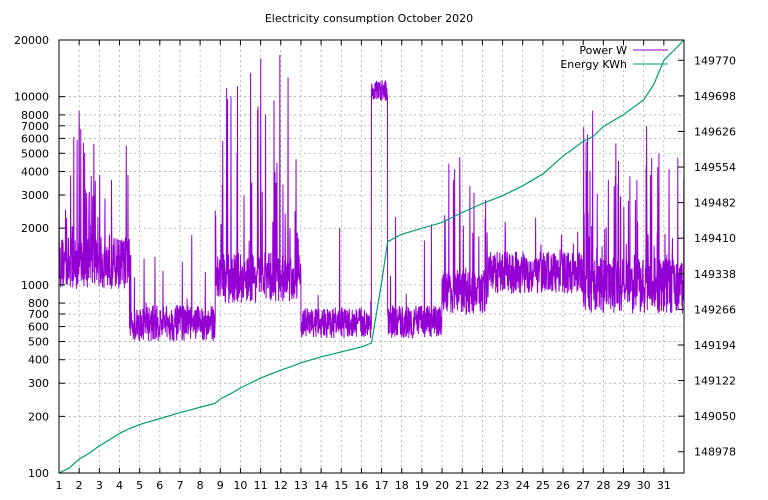 The height and width of the screenshot is (500, 768). Describe the element at coordinates (99, 485) in the screenshot. I see `x-tick-label: 3` at that location.